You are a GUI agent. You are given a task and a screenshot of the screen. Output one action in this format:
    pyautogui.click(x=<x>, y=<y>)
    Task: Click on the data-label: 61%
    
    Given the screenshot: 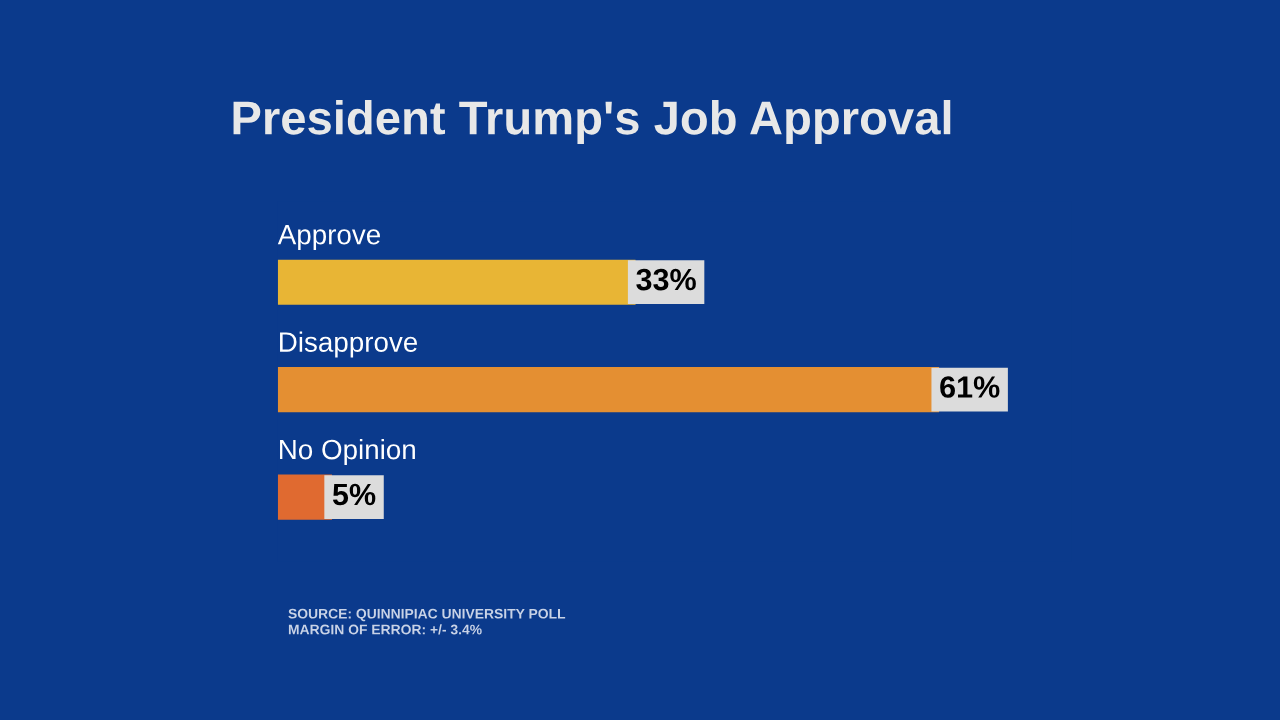 What is the action you would take?
    pyautogui.click(x=970, y=387)
    